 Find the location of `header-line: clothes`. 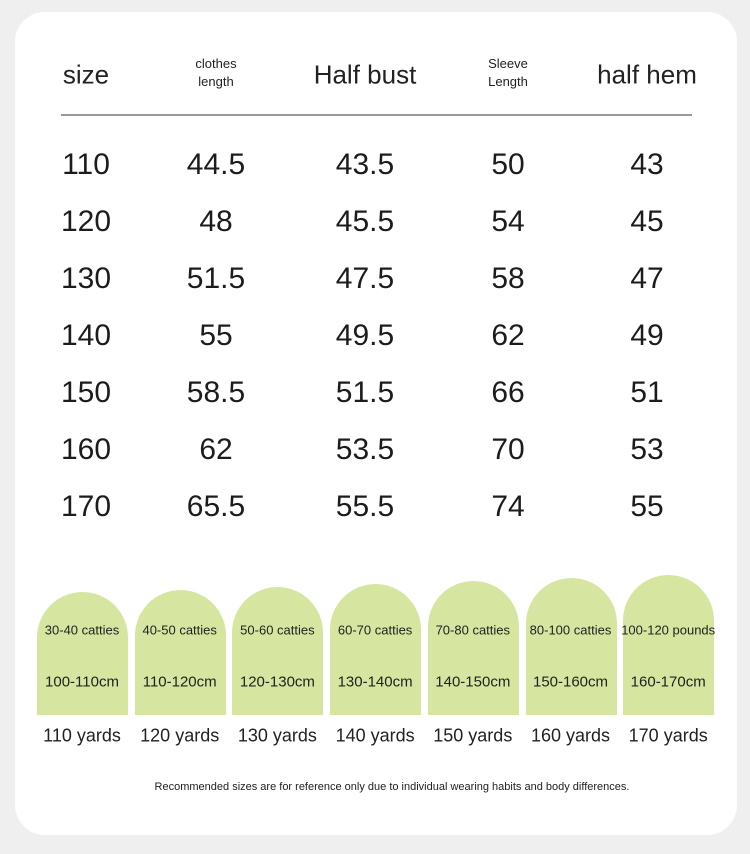

header-line: clothes is located at coordinates (216, 63).